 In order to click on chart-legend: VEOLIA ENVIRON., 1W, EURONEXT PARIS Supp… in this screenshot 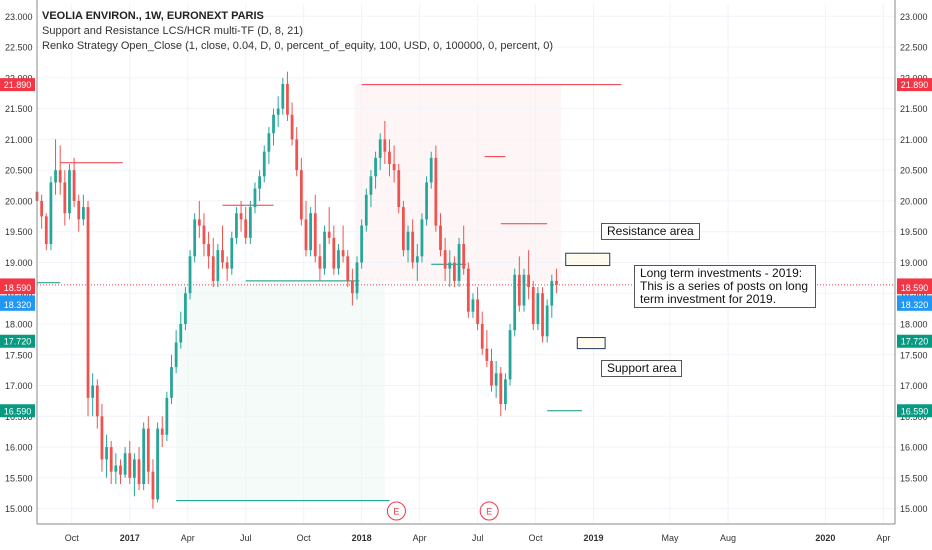, I will do `click(297, 31)`.